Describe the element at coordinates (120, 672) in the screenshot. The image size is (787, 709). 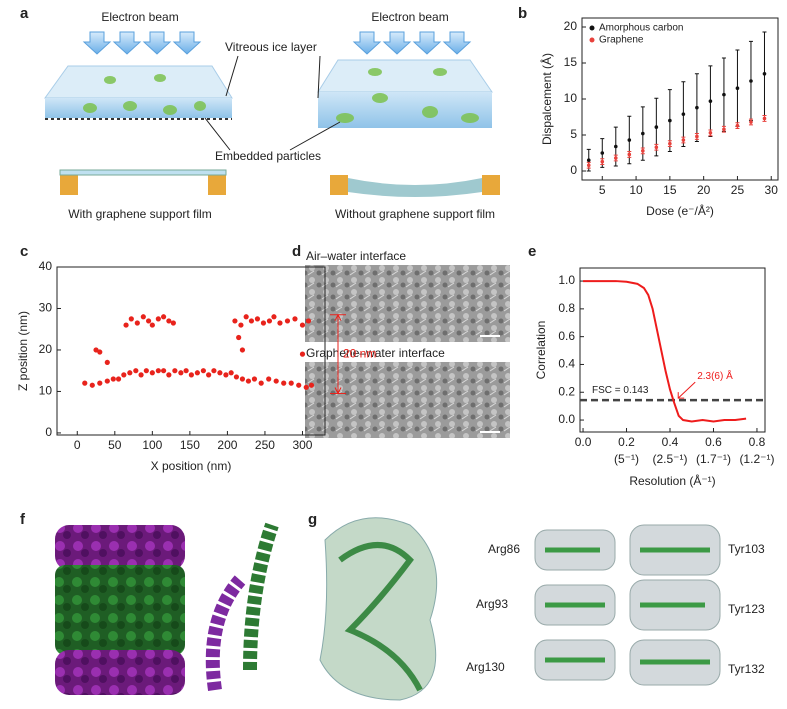
I see `structure` at that location.